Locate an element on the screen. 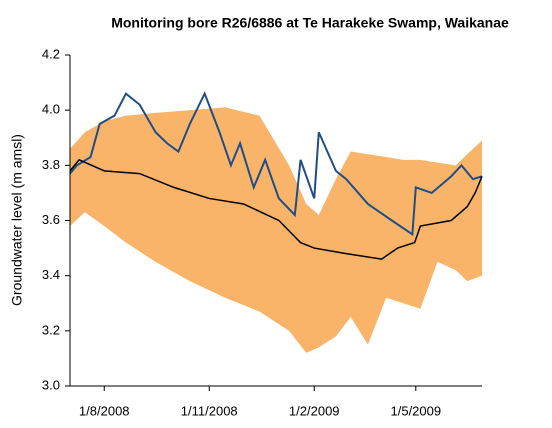  x-tick-label: 1/11/2008 is located at coordinates (209, 410).